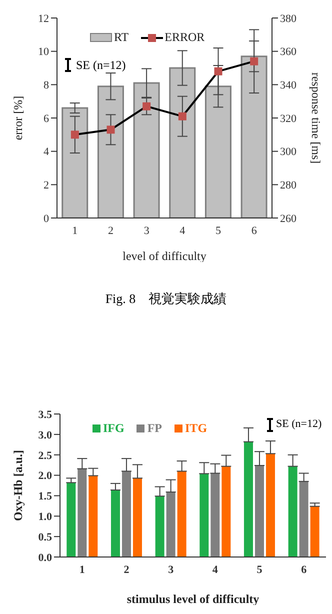 The image size is (332, 614). Describe the element at coordinates (18, 118) in the screenshot. I see `y-axis-title: error [%]` at that location.